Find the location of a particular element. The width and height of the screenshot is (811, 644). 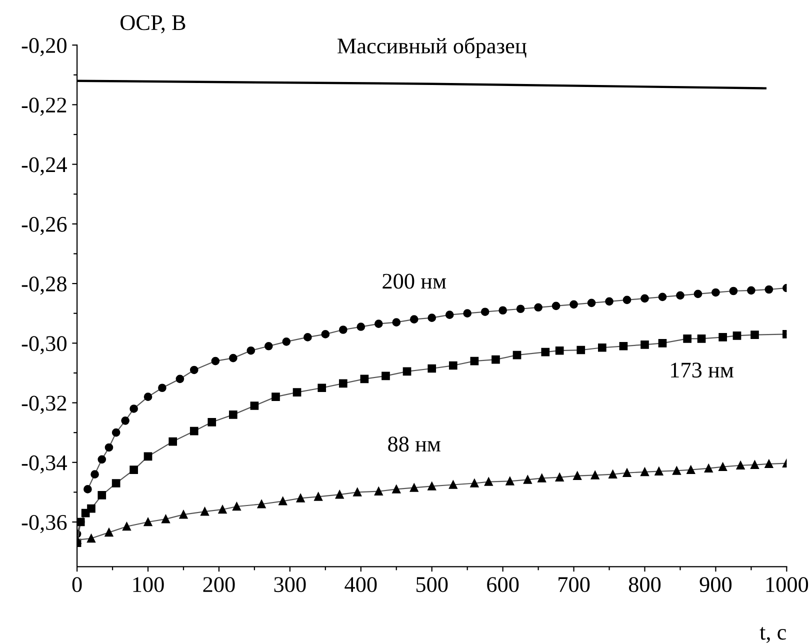

y-tick-label: -0,36 is located at coordinates (44, 524).